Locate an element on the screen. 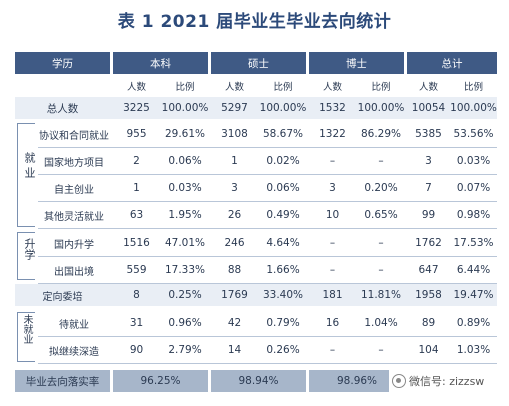 Image resolution: width=509 pixels, height=406 pixels. table-cell: 104 is located at coordinates (428, 350).